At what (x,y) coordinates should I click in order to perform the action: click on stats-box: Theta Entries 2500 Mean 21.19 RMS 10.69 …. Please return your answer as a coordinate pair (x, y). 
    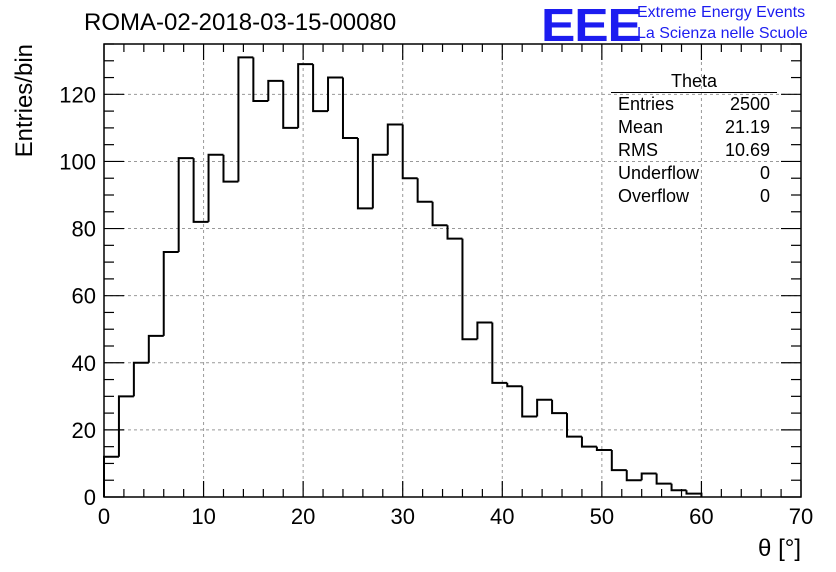
    Looking at the image, I should click on (694, 139).